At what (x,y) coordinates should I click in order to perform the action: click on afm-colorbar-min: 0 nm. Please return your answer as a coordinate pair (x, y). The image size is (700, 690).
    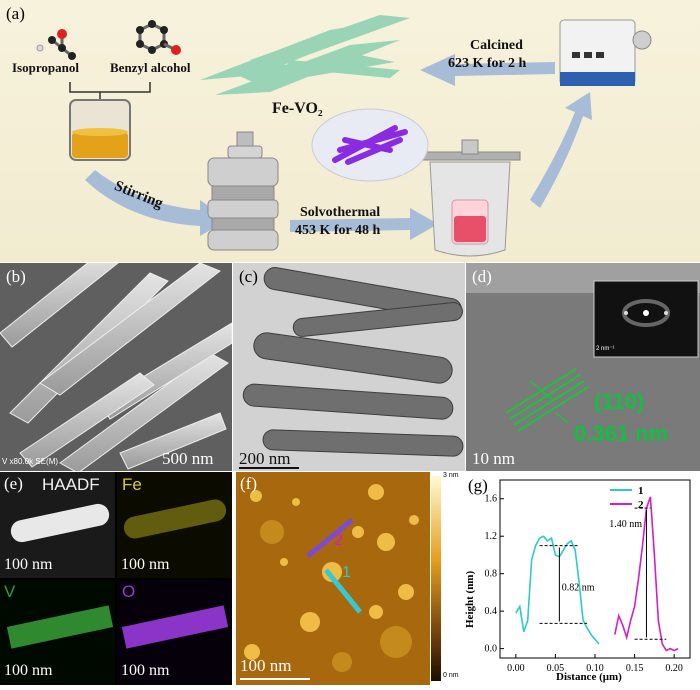
    Looking at the image, I should click on (451, 675).